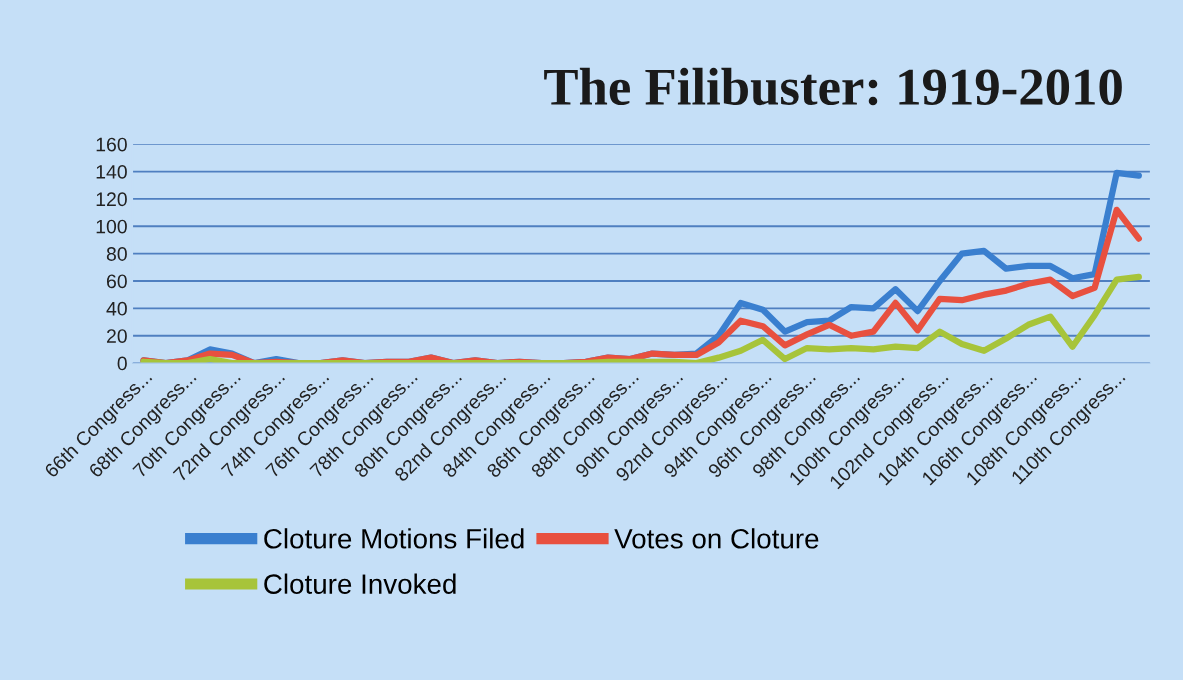 The width and height of the screenshot is (1183, 680). I want to click on y-tick-label: 40, so click(116, 308).